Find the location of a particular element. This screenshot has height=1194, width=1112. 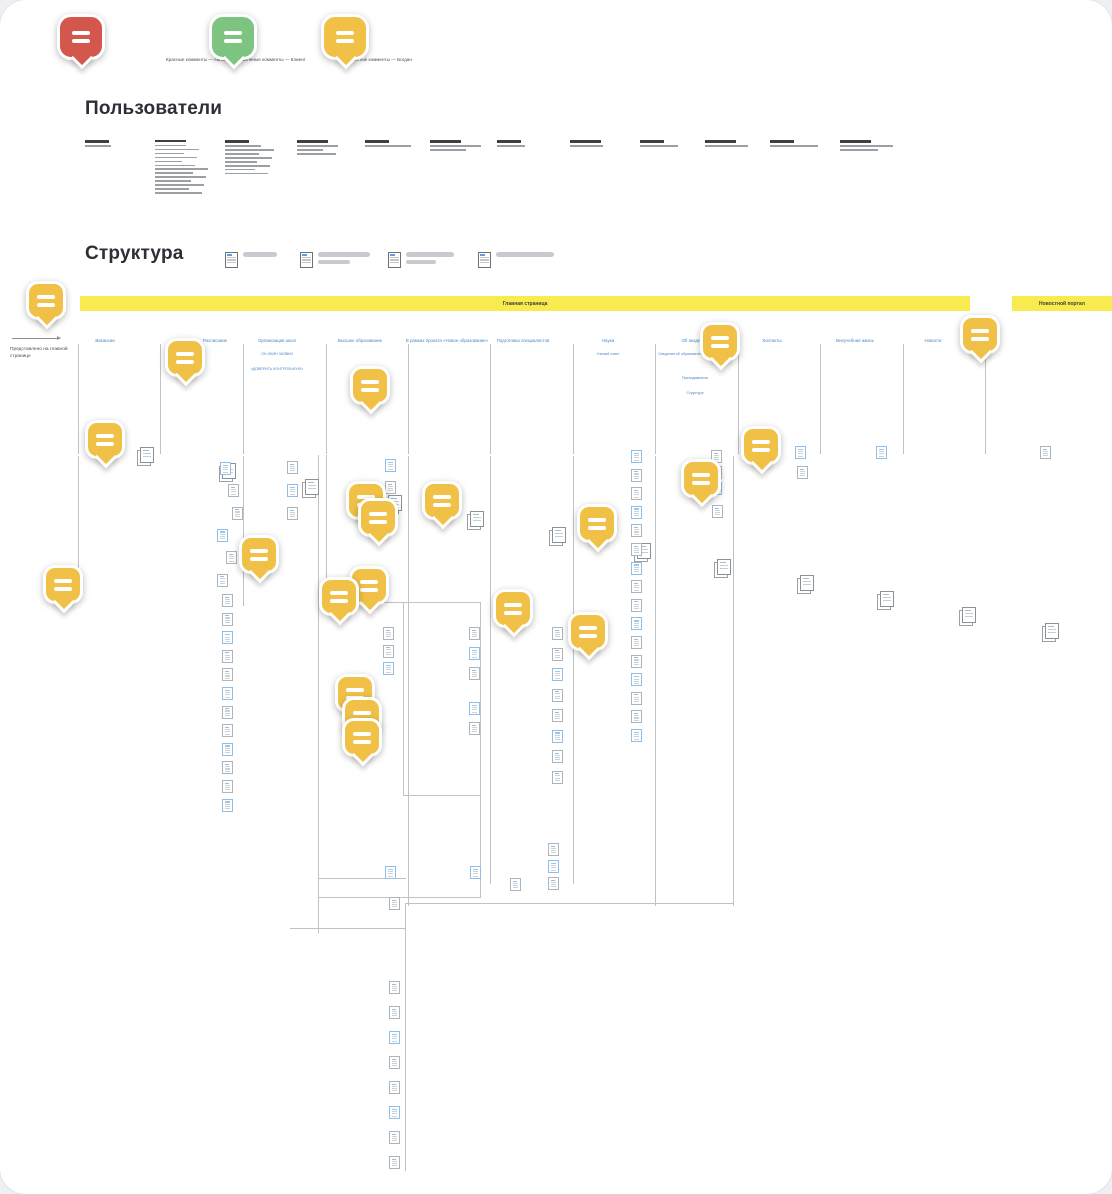

column-header-link: Новости is located at coordinates (933, 340).